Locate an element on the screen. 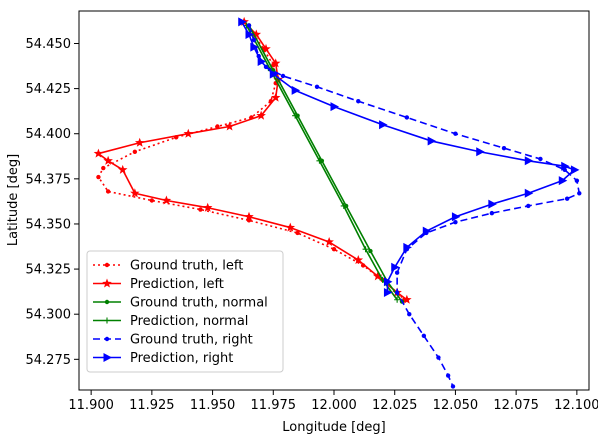 Image resolution: width=598 pixels, height=445 pixels. x-tick-label: 11.900 is located at coordinates (91, 405).